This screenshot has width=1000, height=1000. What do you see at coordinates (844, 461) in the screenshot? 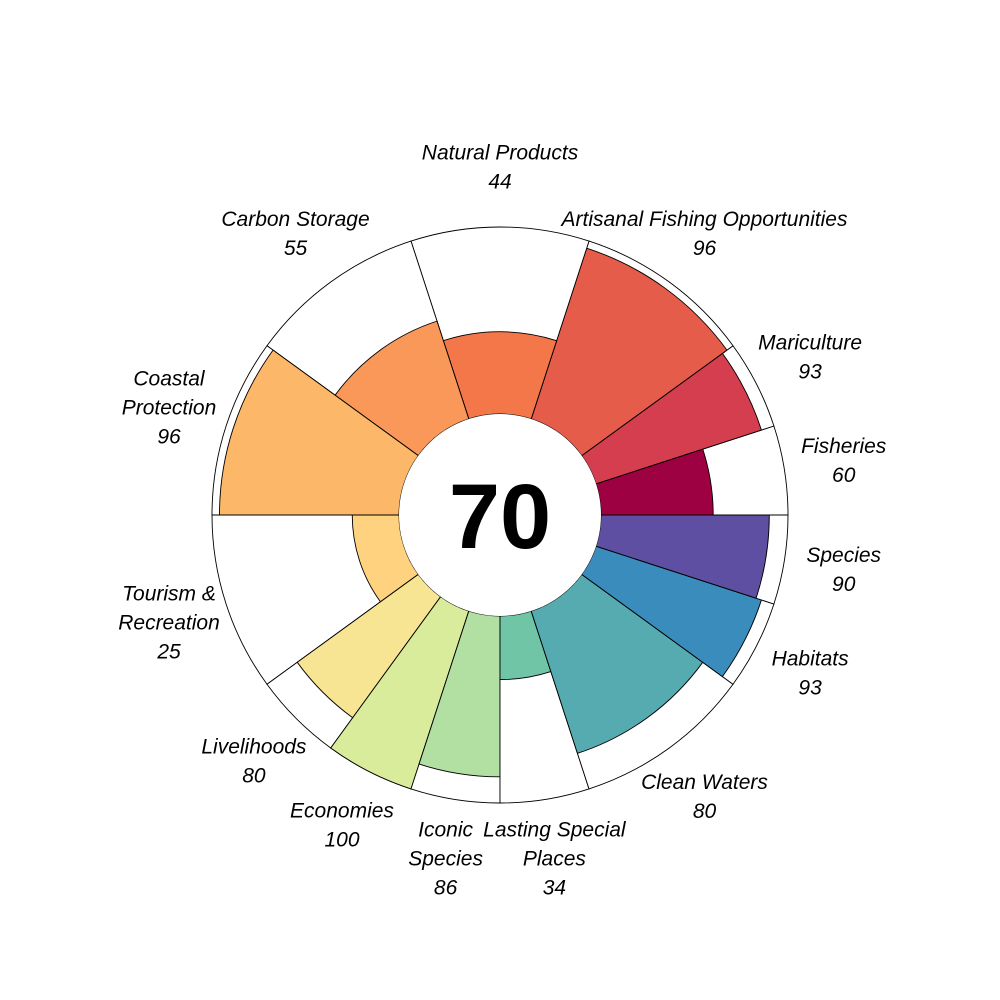
I see `petal-label-fisheries: Fisheries 60` at bounding box center [844, 461].